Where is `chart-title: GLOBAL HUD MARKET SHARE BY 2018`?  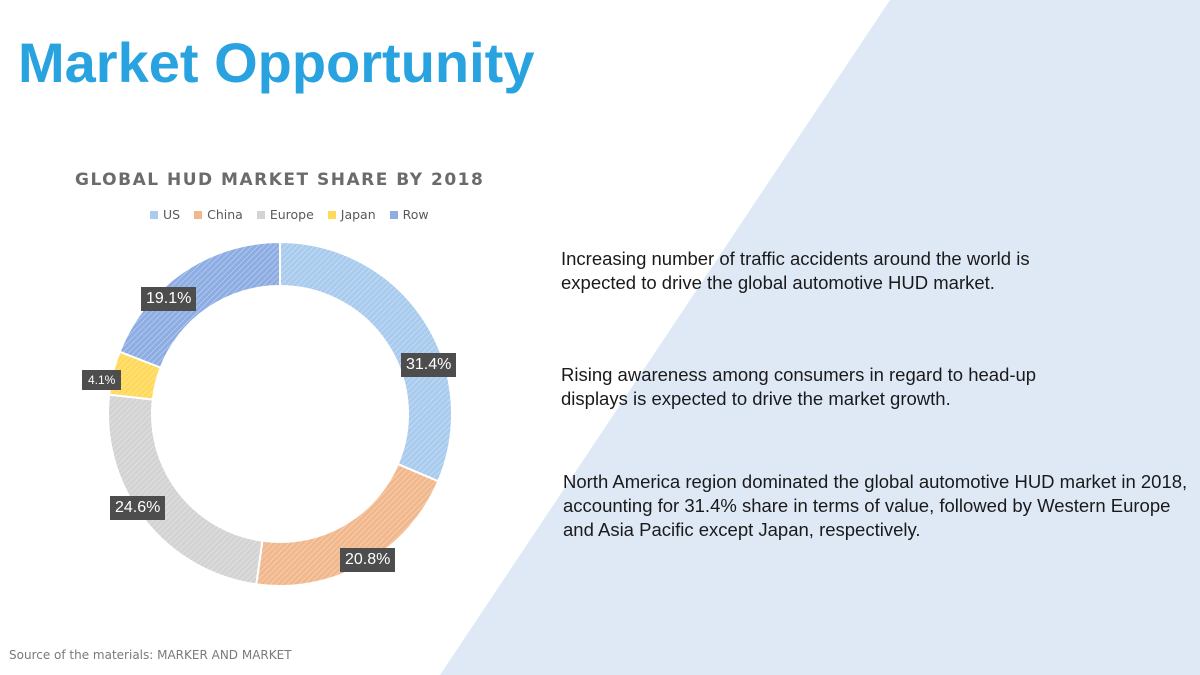 chart-title: GLOBAL HUD MARKET SHARE BY 2018 is located at coordinates (280, 180).